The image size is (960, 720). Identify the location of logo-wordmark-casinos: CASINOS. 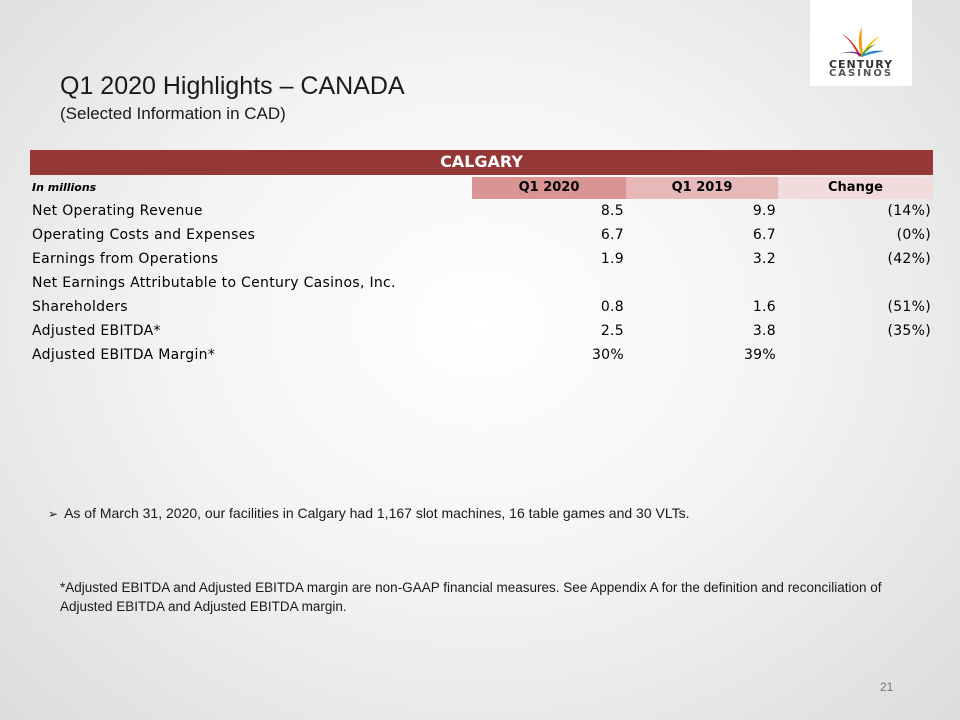
(861, 73).